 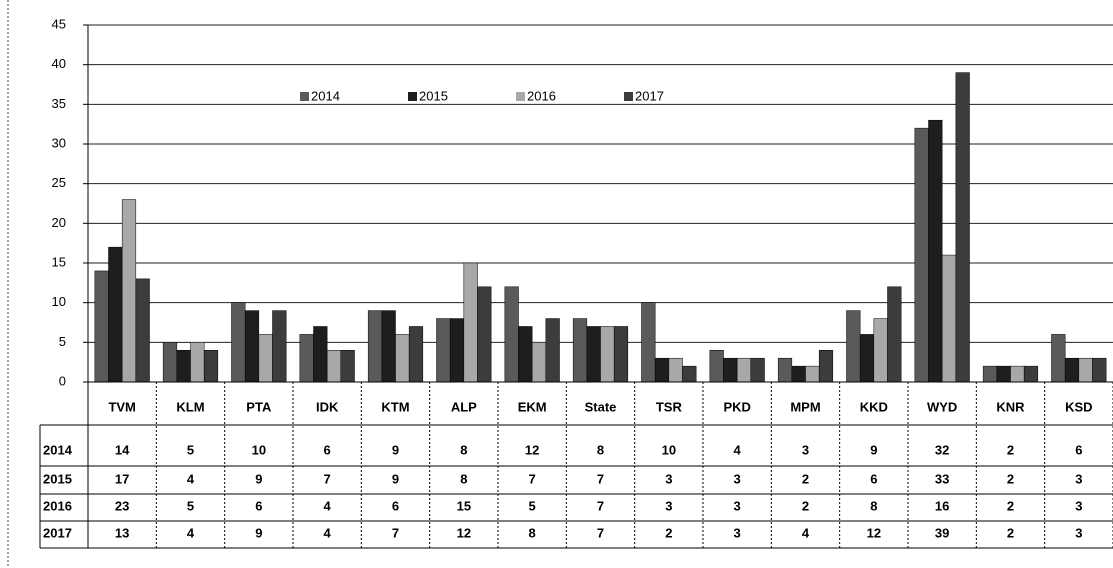 I want to click on y-tick-label: 10, so click(x=59, y=301).